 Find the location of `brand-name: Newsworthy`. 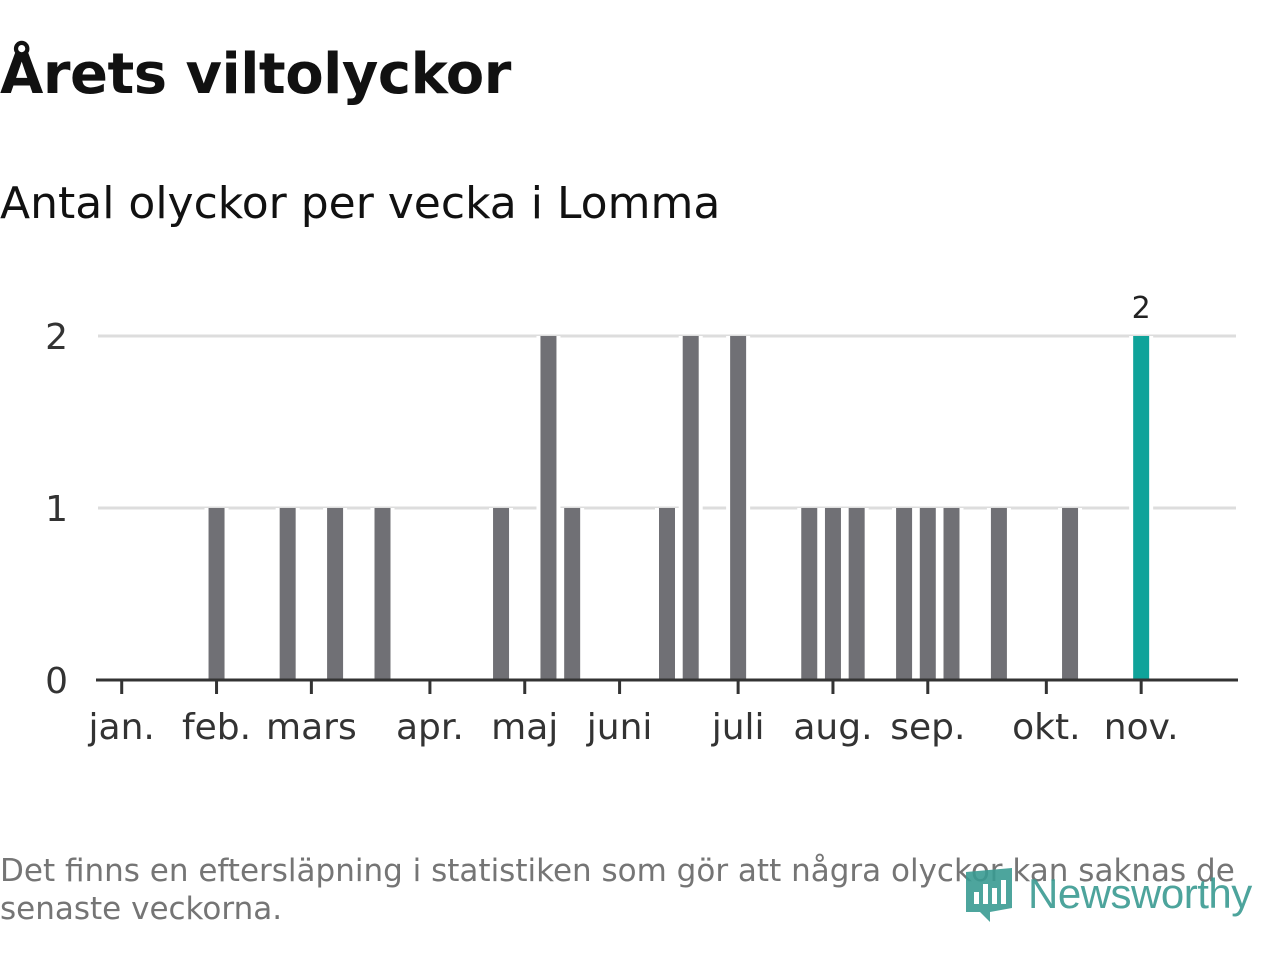

brand-name: Newsworthy is located at coordinates (1140, 893).